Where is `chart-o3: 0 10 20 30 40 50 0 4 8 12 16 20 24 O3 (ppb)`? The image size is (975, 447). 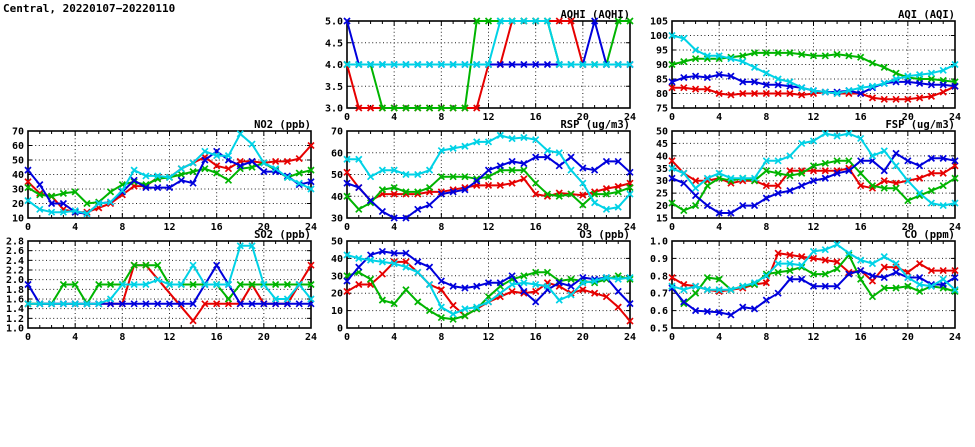
chart-o3: 0 10 20 30 40 50 0 4 8 12 16 20 24 O3 (ppb) is located at coordinates (483, 286).